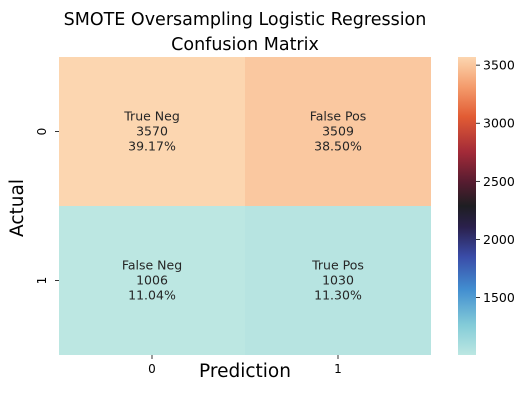 This screenshot has width=524, height=418. I want to click on y-tick-label-1: 1, so click(42, 281).